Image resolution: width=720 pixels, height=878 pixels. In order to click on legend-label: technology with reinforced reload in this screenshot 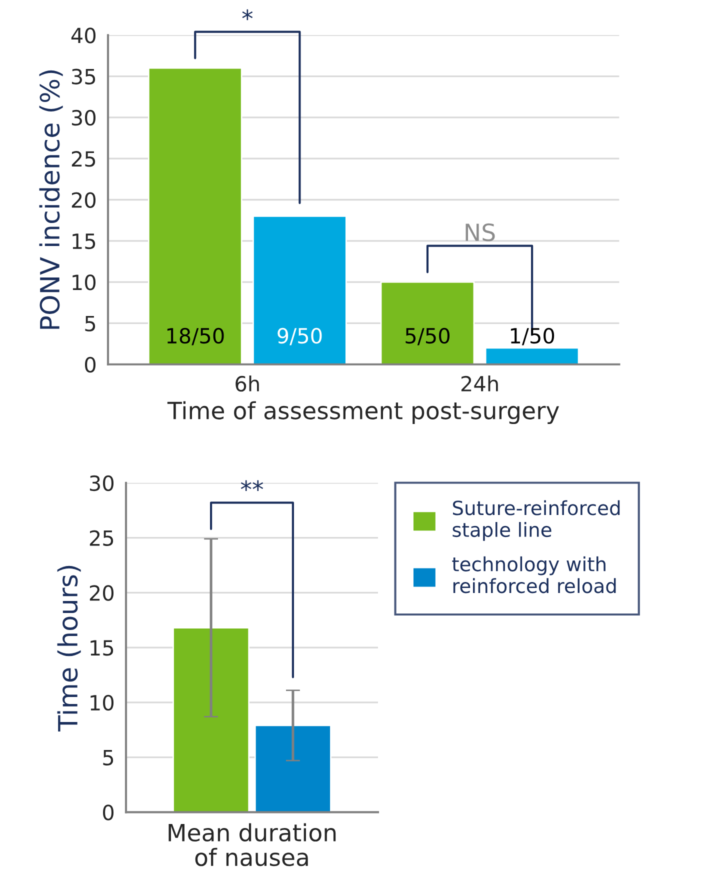, I will do `click(534, 575)`.